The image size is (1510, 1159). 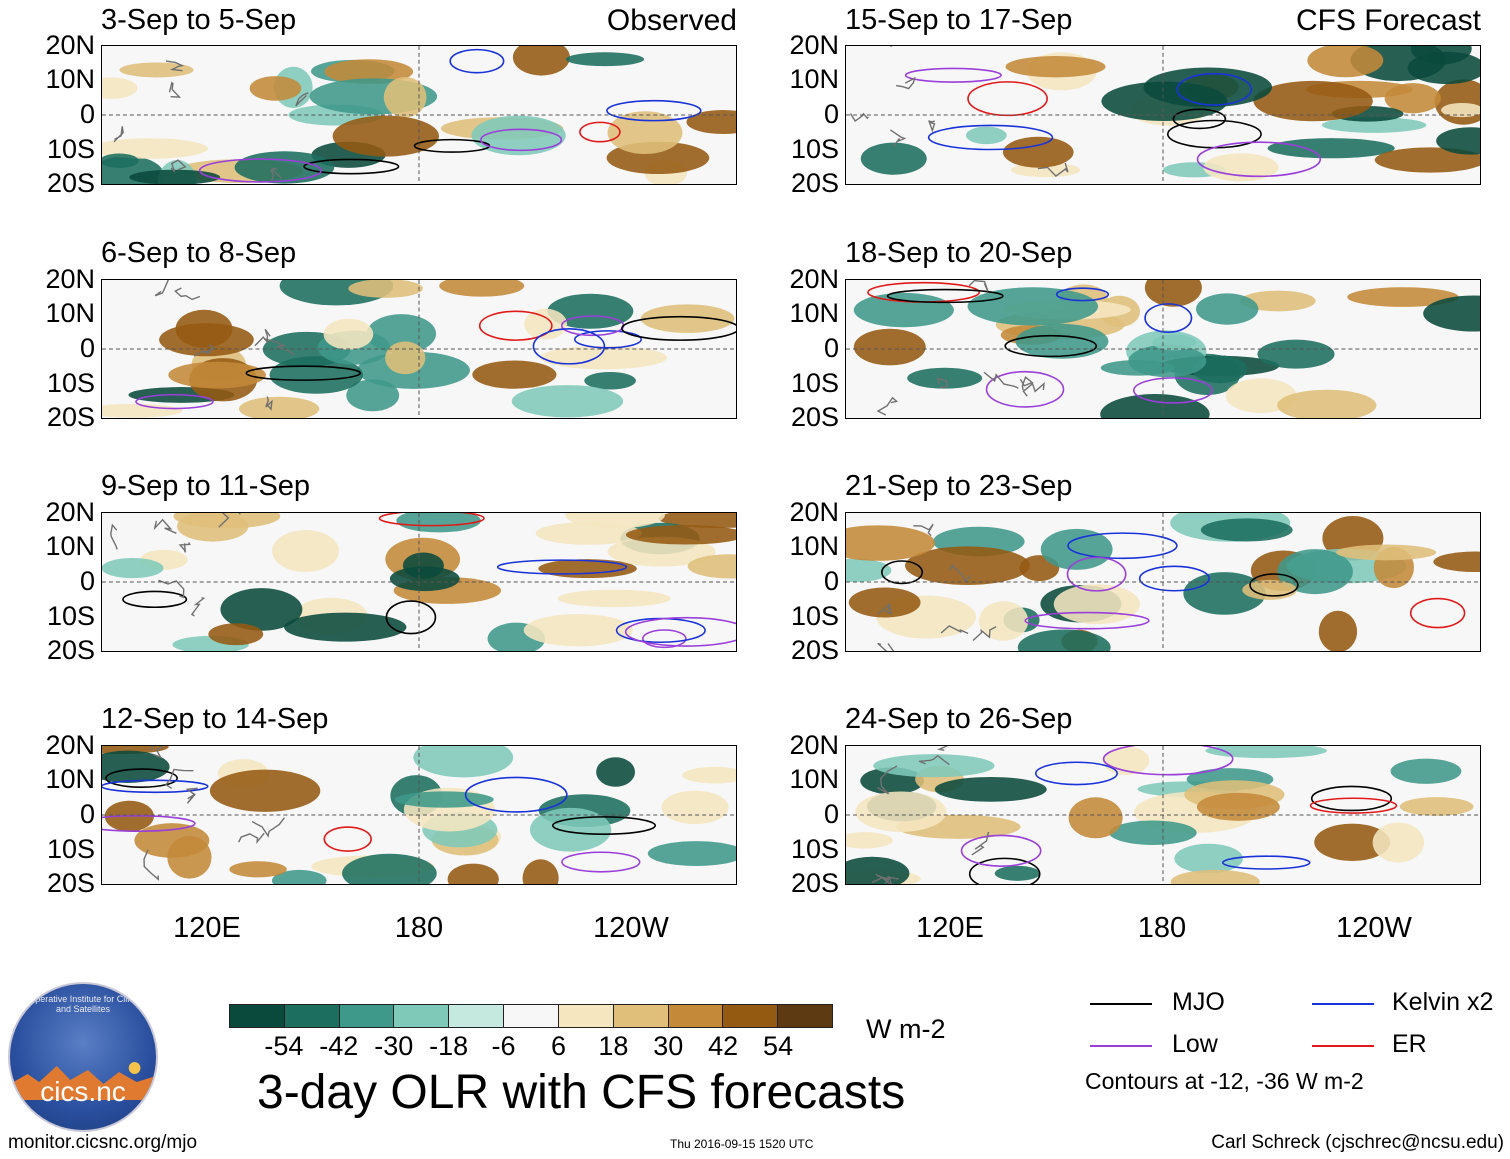 I want to click on footer-timestamp: Thu 2016-09-15 1520 UTC, so click(x=742, y=1144).